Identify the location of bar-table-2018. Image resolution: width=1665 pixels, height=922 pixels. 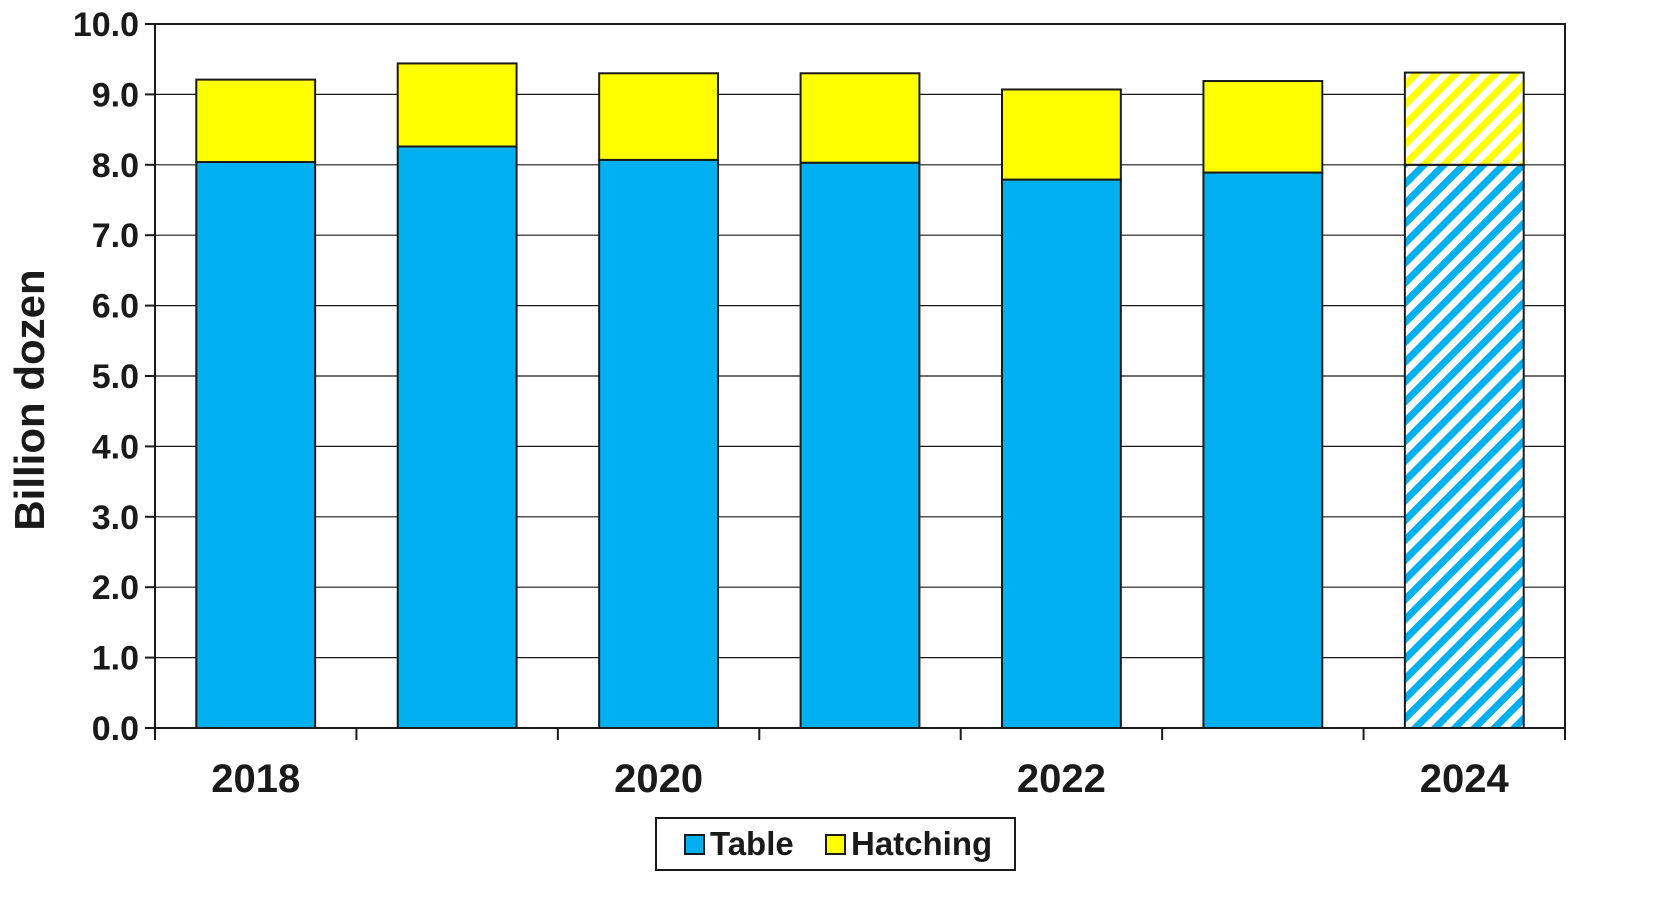
(256, 444).